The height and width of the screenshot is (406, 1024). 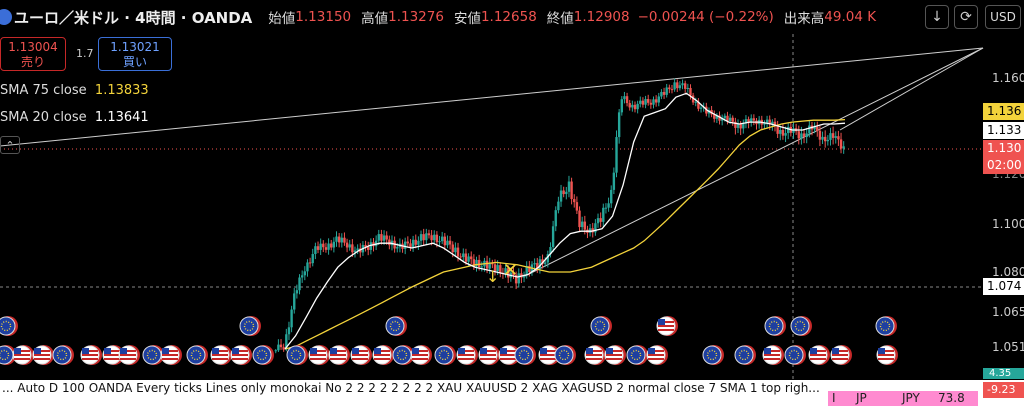 I want to click on collapse-legend-button: ⌃, so click(x=10, y=145).